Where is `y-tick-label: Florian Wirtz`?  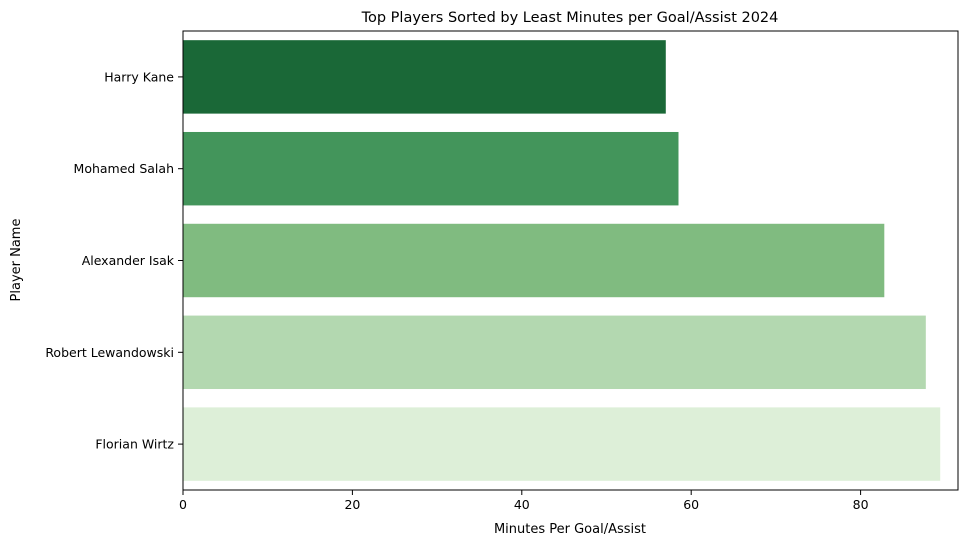
y-tick-label: Florian Wirtz is located at coordinates (134, 444).